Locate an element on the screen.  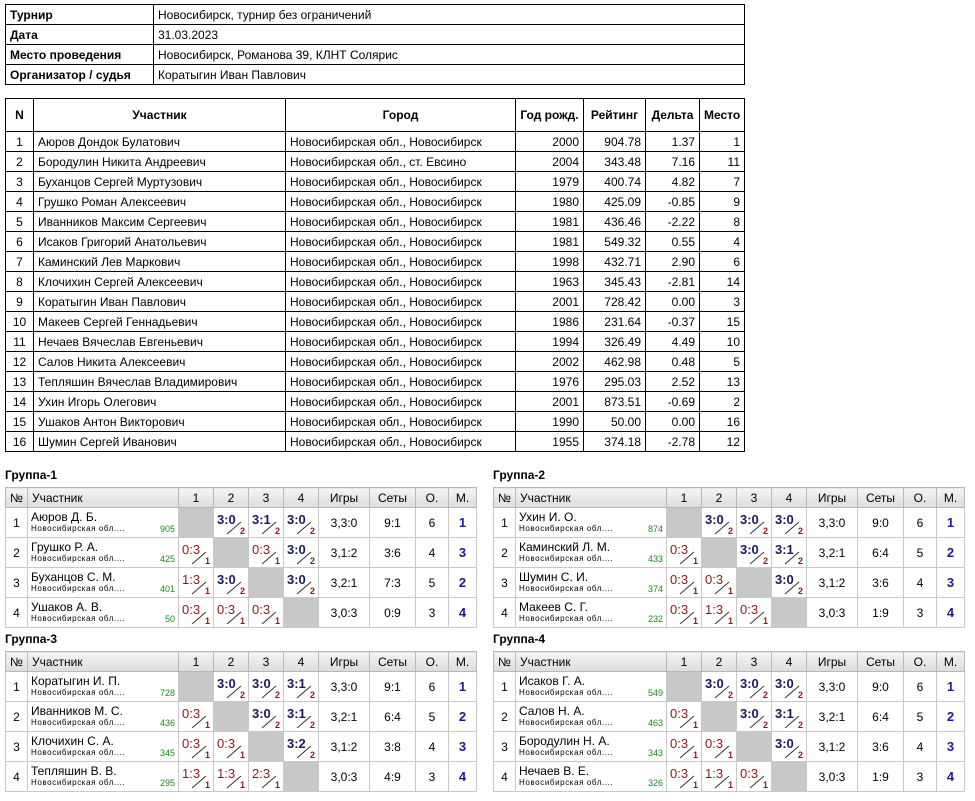
participant: Бородулин Н. А. Новосибирская обл.... 343 is located at coordinates (591, 746).